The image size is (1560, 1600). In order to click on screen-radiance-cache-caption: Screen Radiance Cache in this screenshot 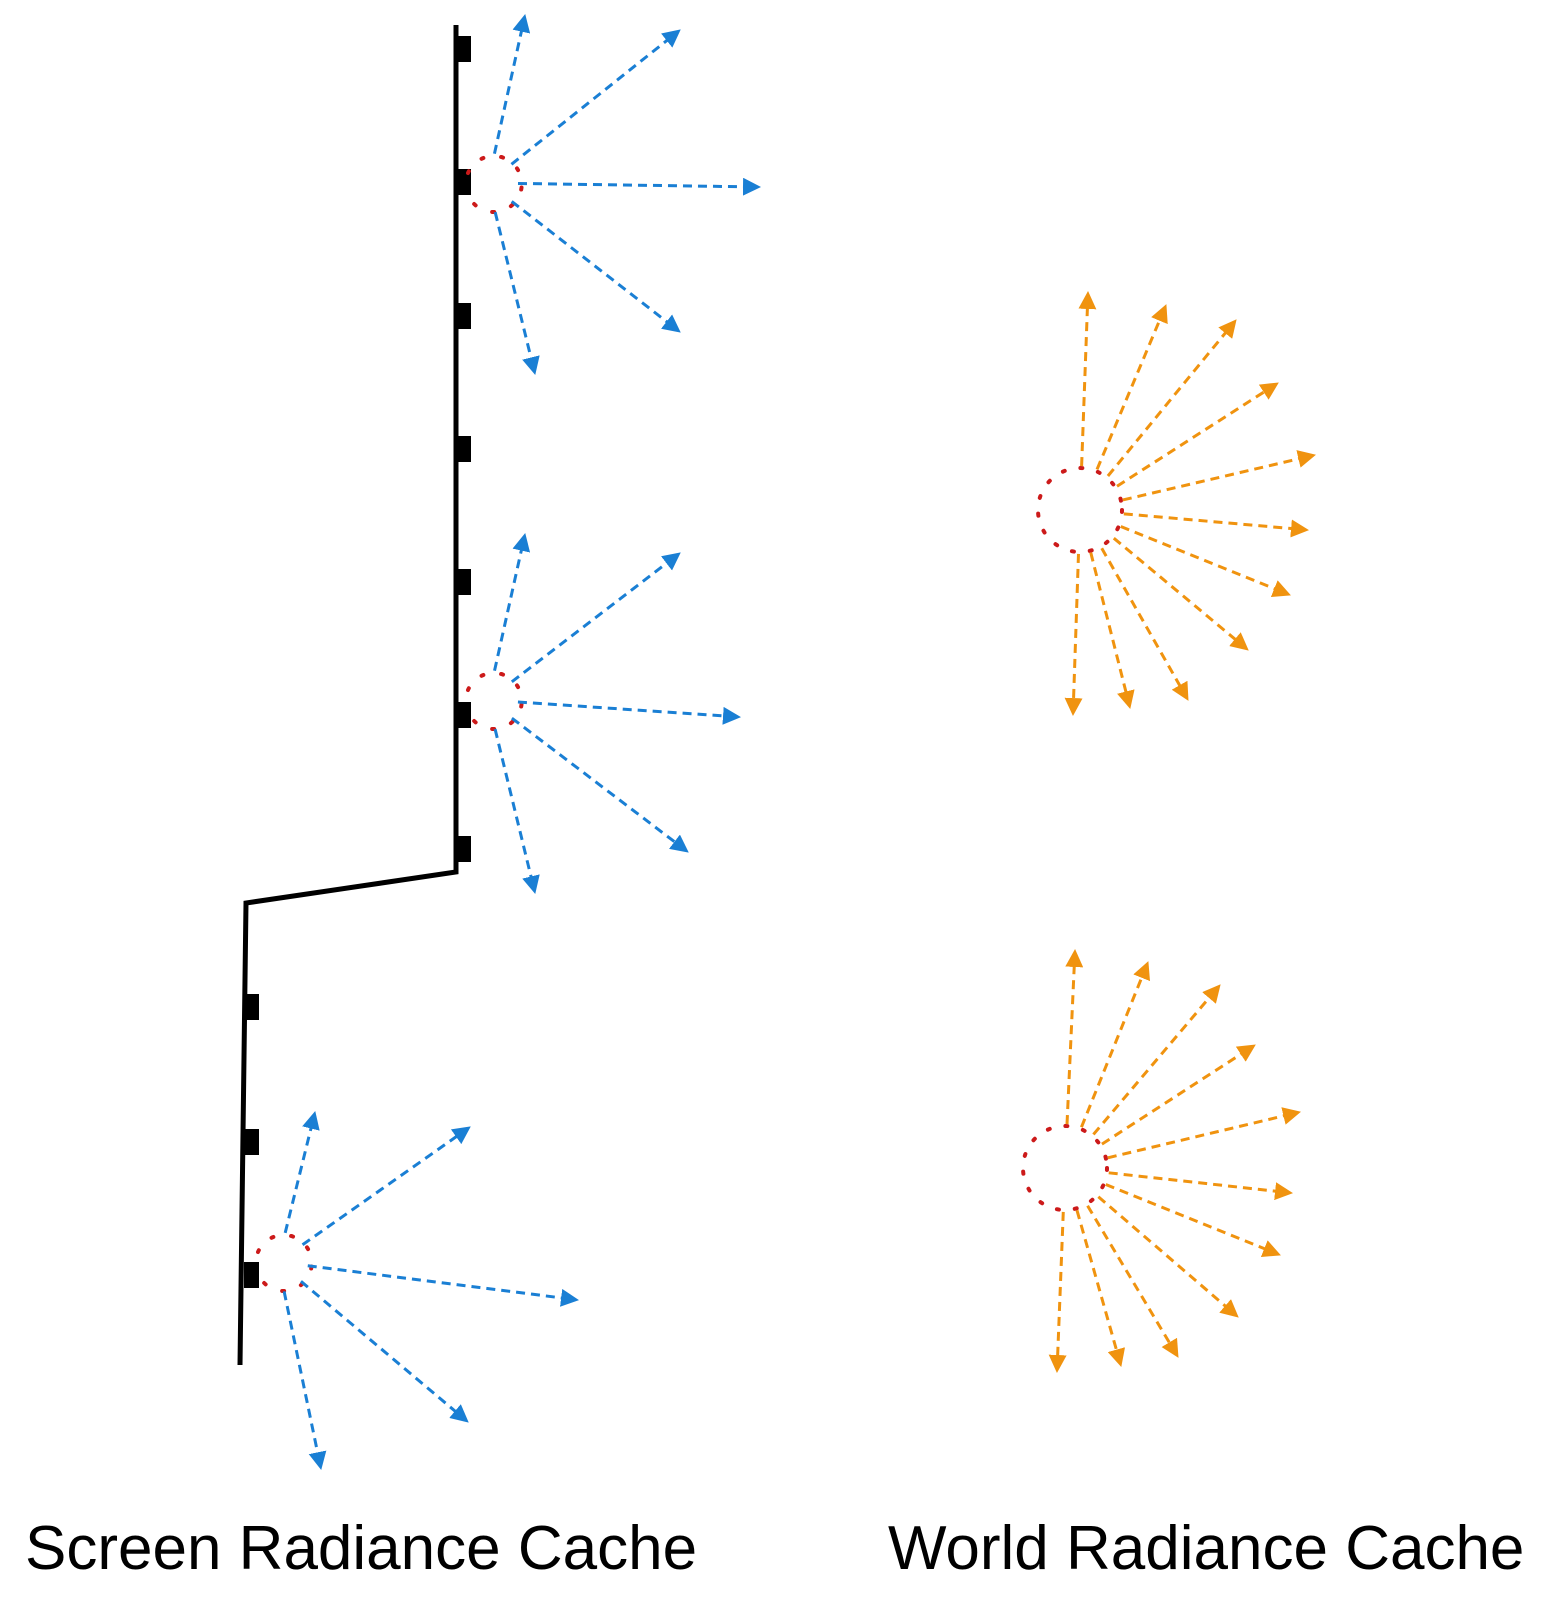, I will do `click(361, 1548)`.